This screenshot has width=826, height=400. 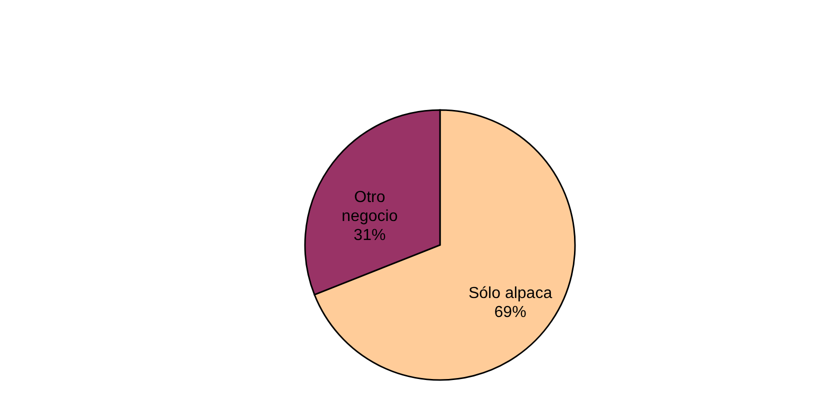 What do you see at coordinates (510, 293) in the screenshot?
I see `slice-label: Sólo alpaca` at bounding box center [510, 293].